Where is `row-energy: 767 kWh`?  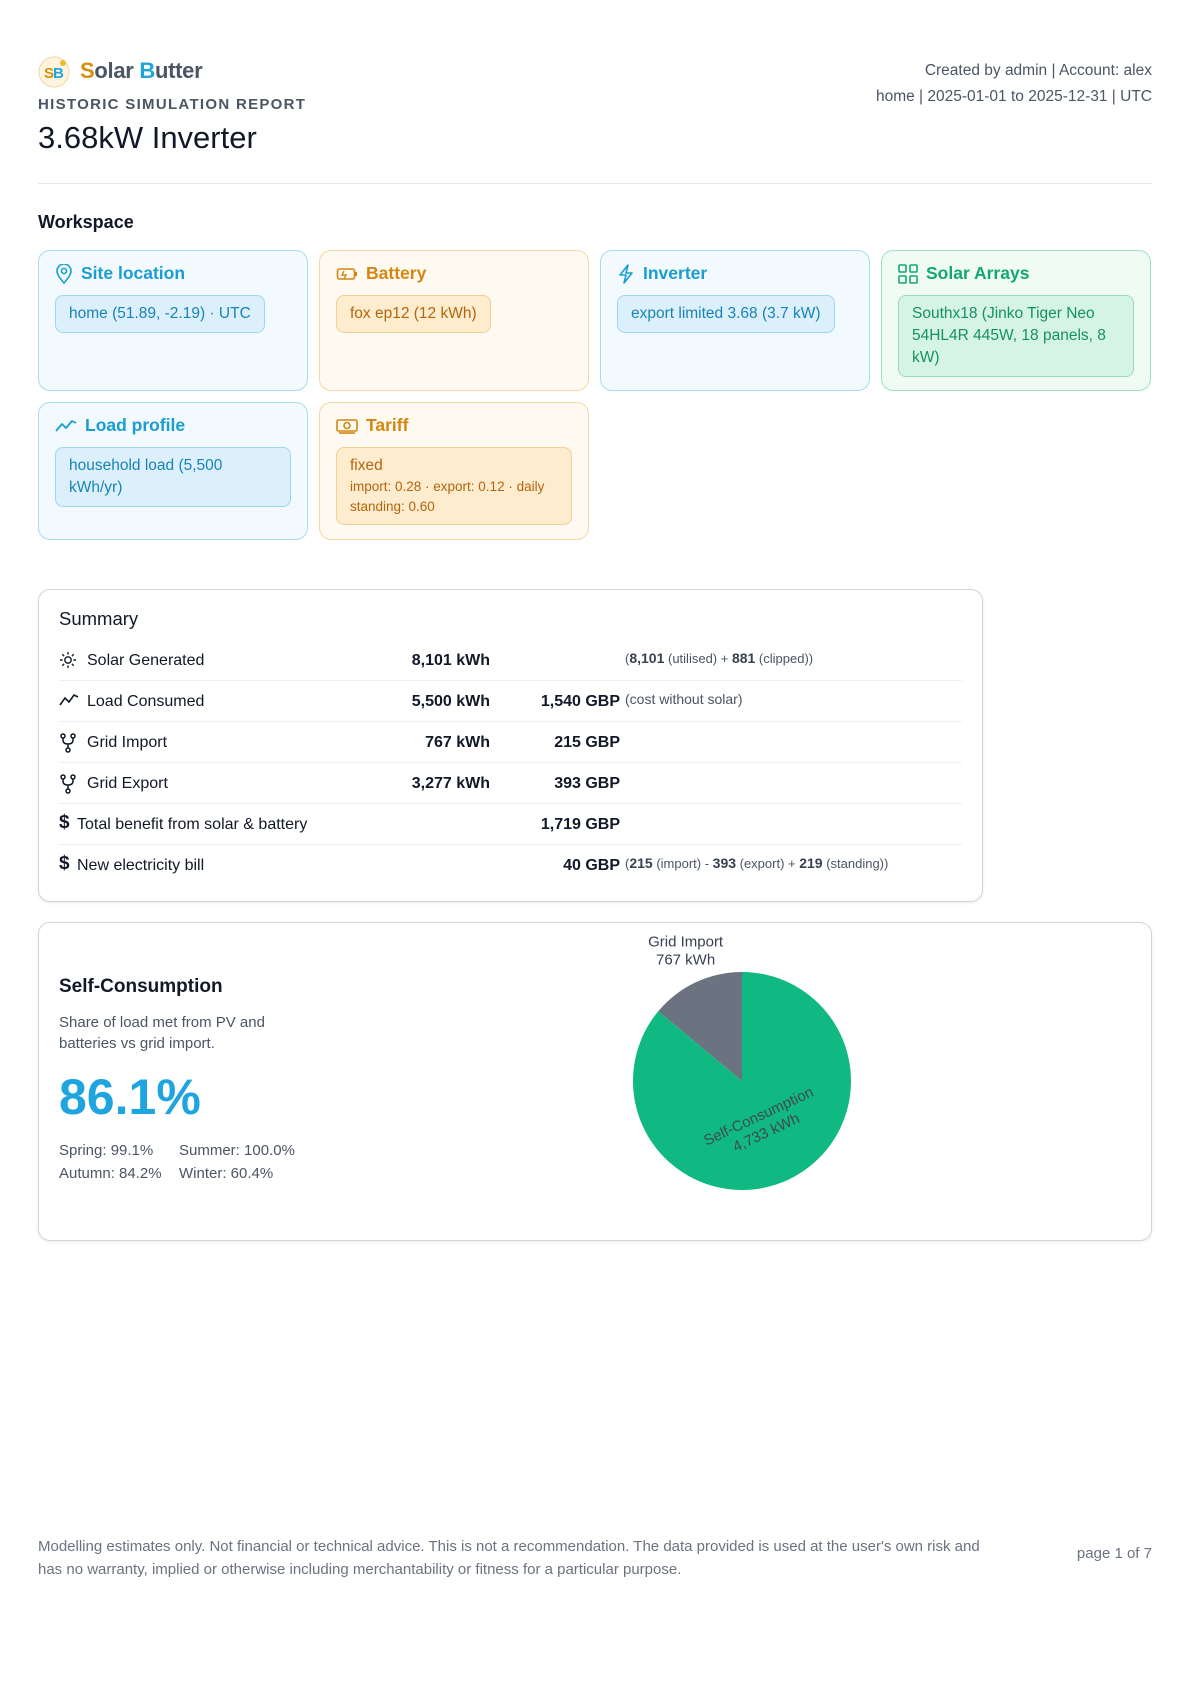 row-energy: 767 kWh is located at coordinates (457, 742).